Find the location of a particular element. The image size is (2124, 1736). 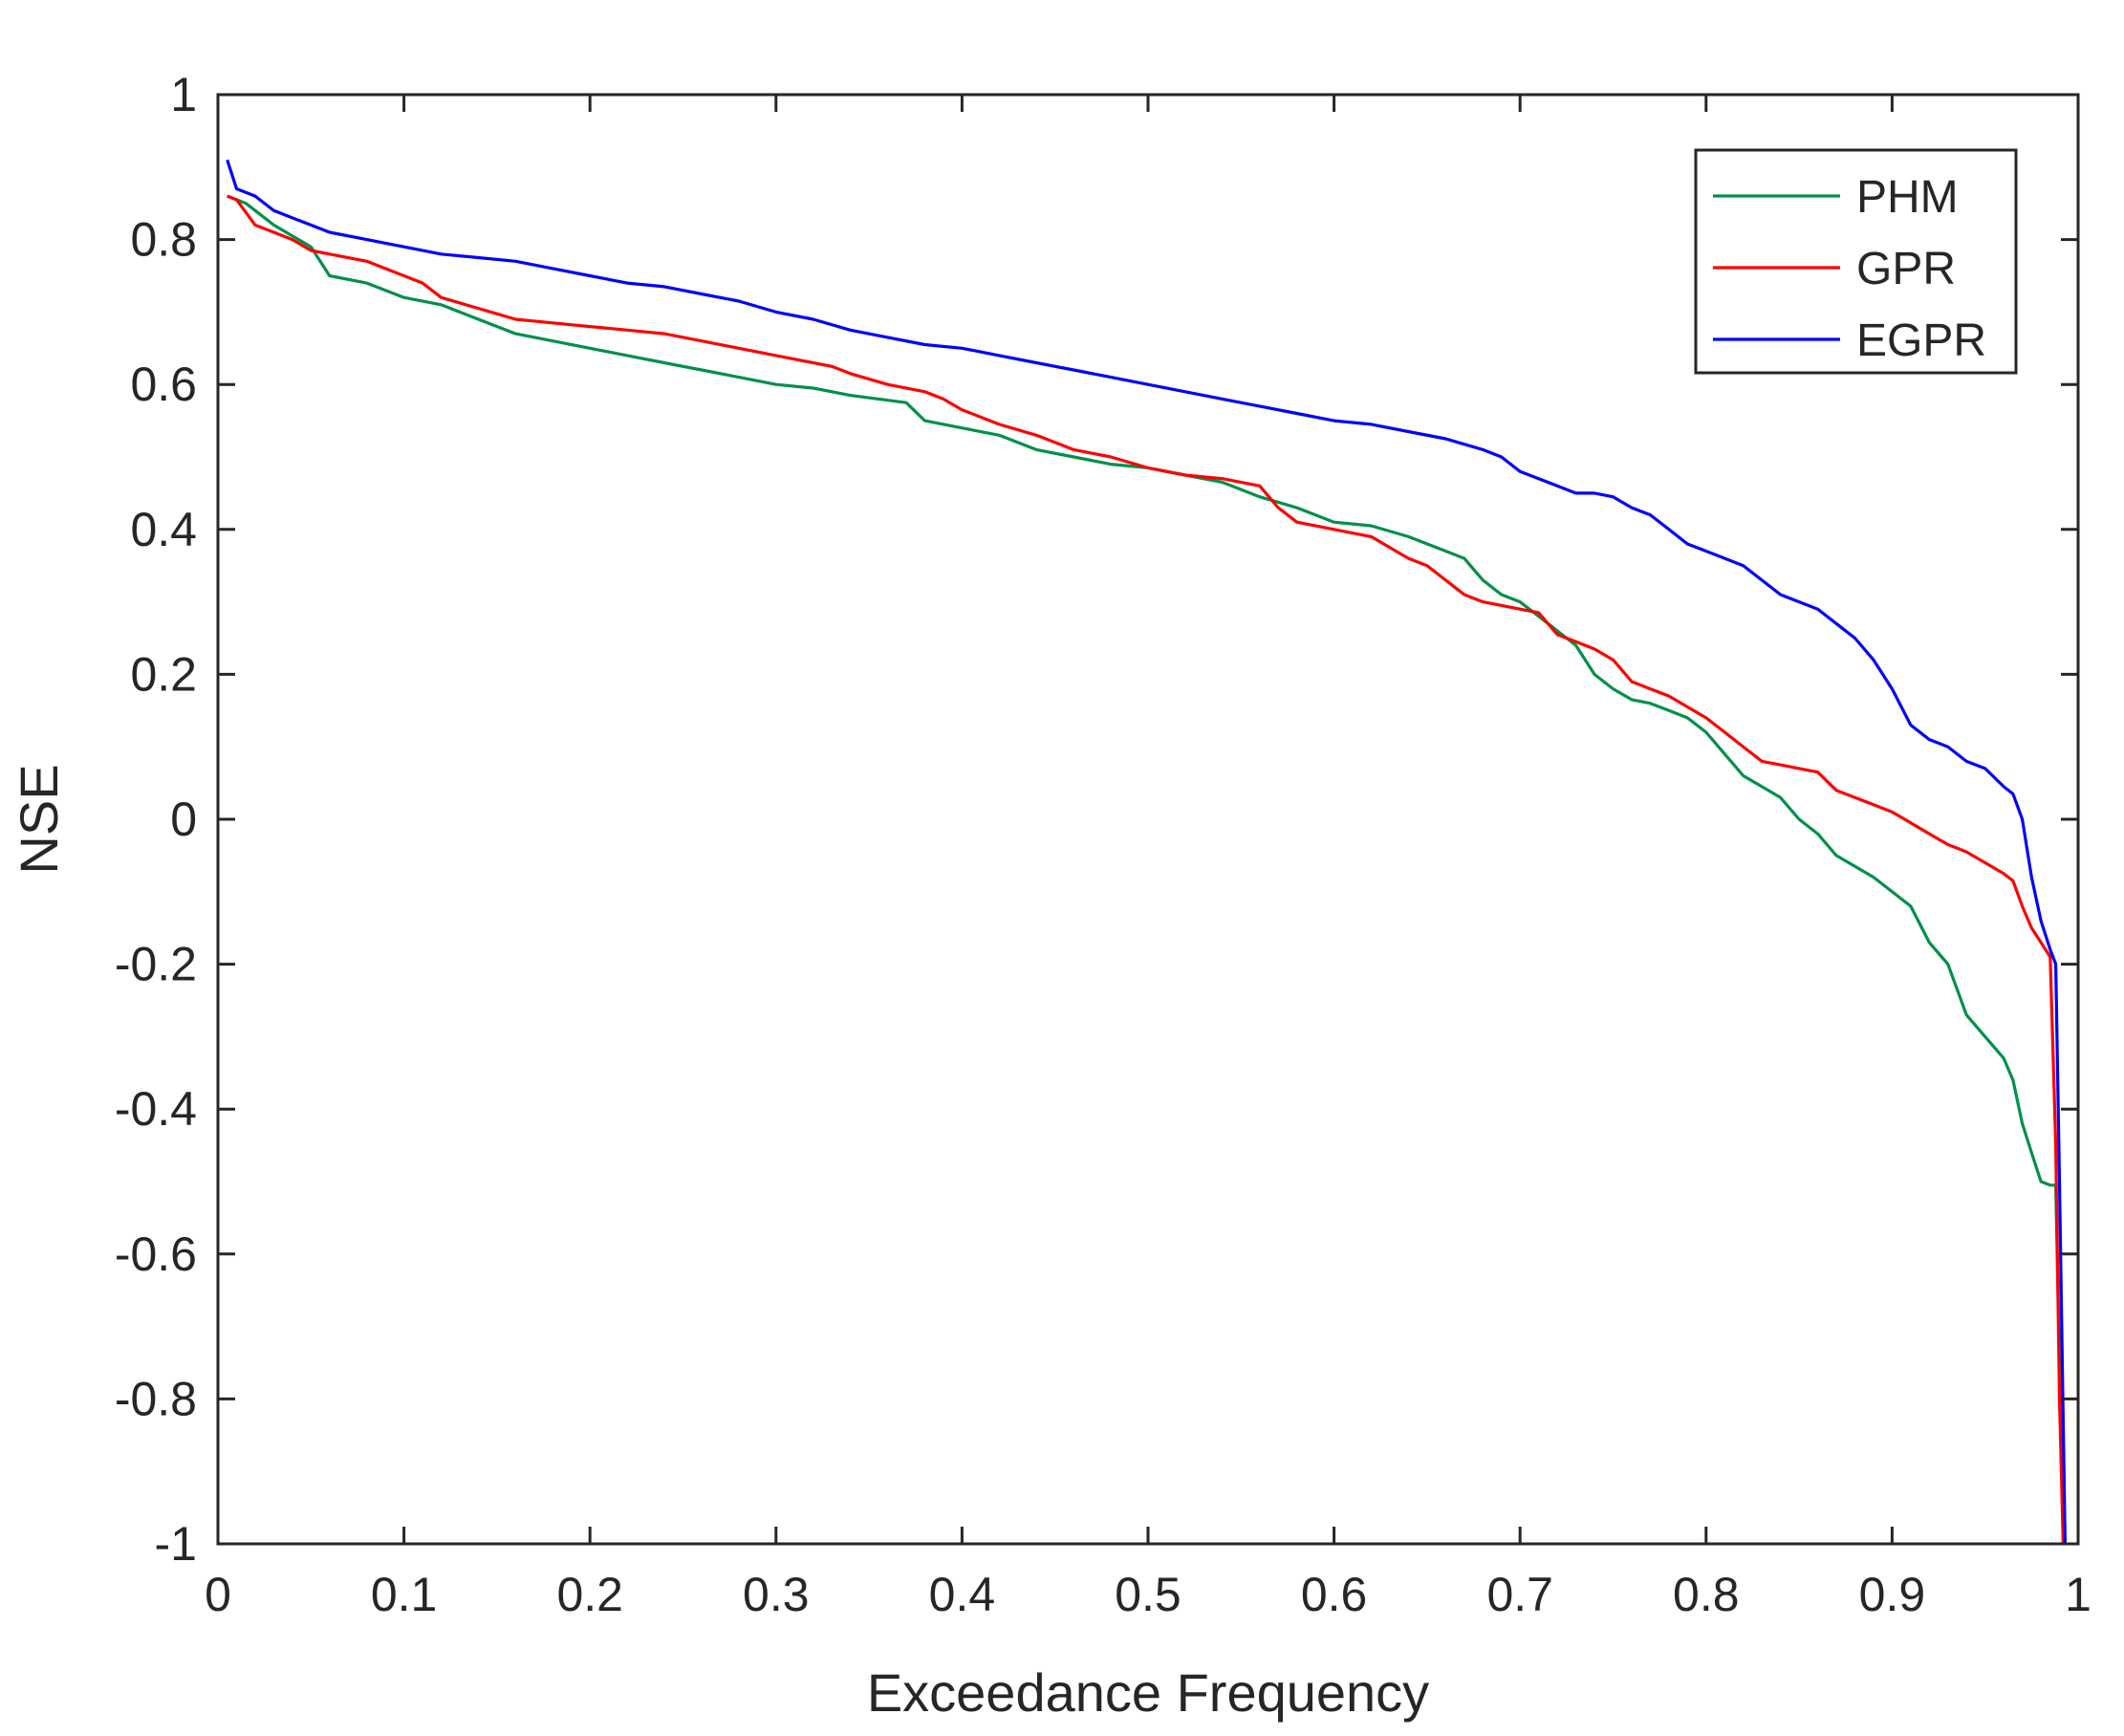

x-tick-label: 0.9 is located at coordinates (1892, 1594).